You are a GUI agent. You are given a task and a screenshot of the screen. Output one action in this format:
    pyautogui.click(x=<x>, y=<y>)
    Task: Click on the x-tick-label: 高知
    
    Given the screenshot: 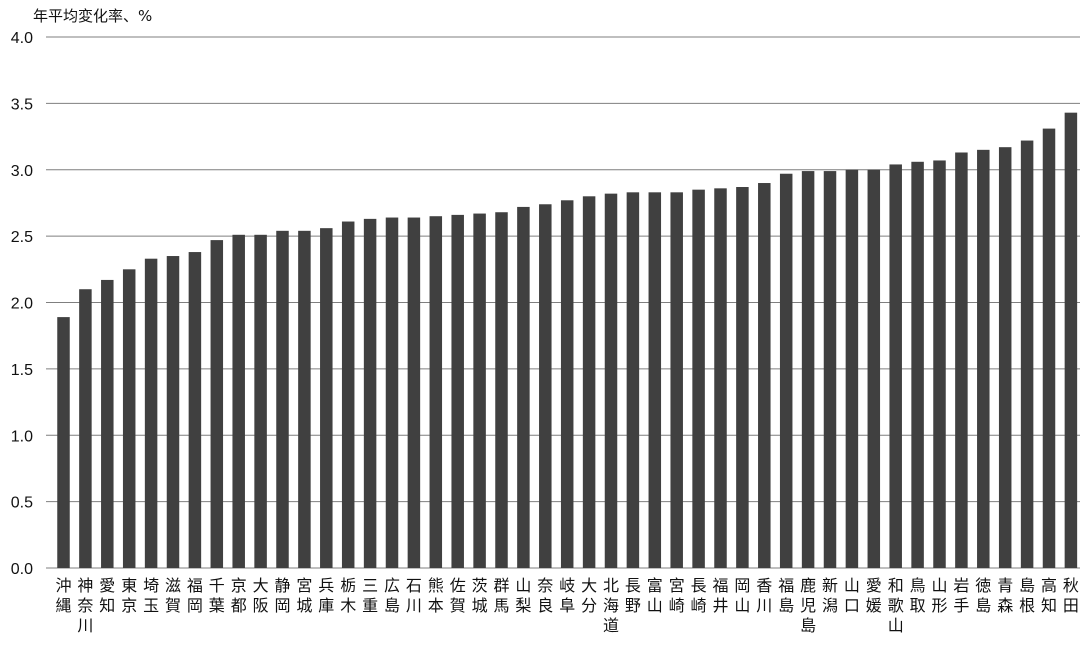 What is the action you would take?
    pyautogui.click(x=1049, y=595)
    